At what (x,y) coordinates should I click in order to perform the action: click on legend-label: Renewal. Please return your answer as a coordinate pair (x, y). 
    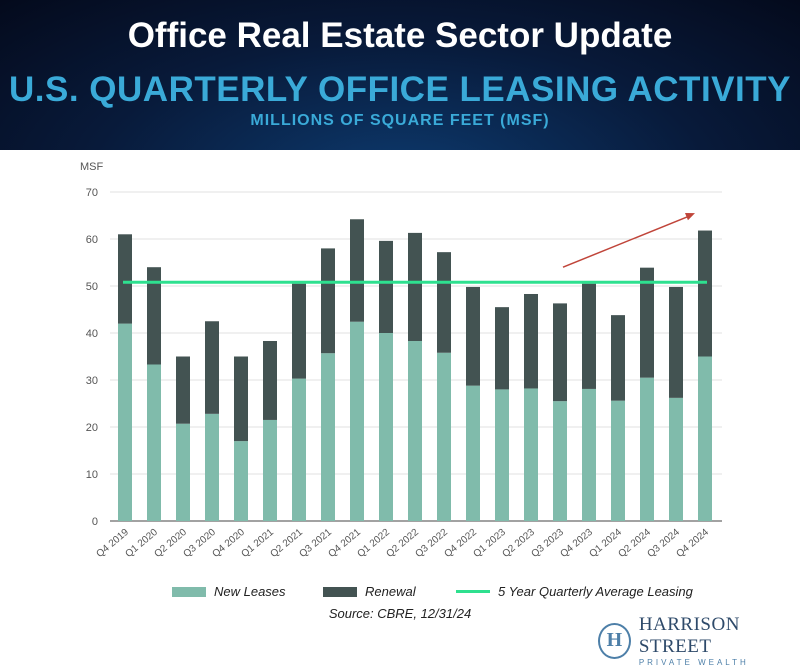
    Looking at the image, I should click on (390, 591).